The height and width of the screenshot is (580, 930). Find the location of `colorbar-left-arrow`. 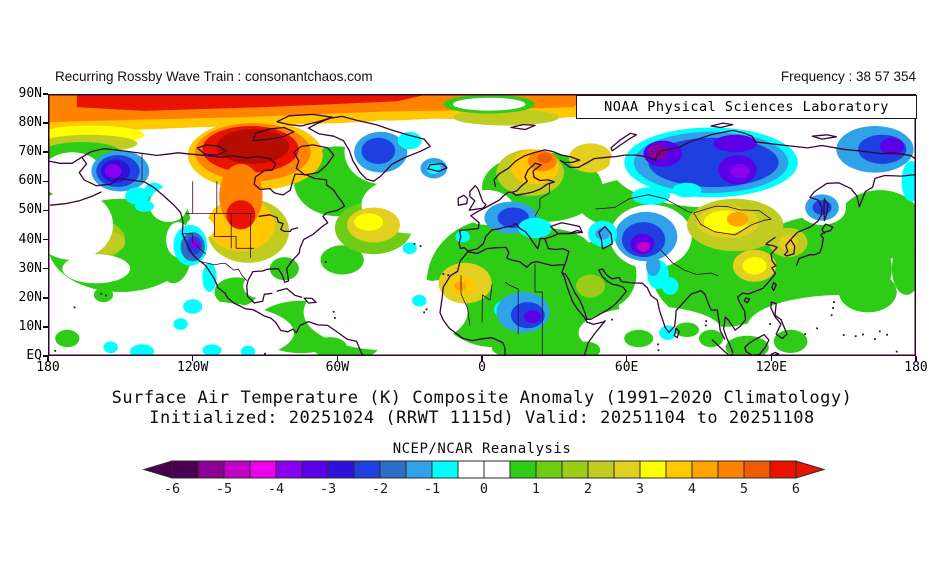

colorbar-left-arrow is located at coordinates (157, 469).